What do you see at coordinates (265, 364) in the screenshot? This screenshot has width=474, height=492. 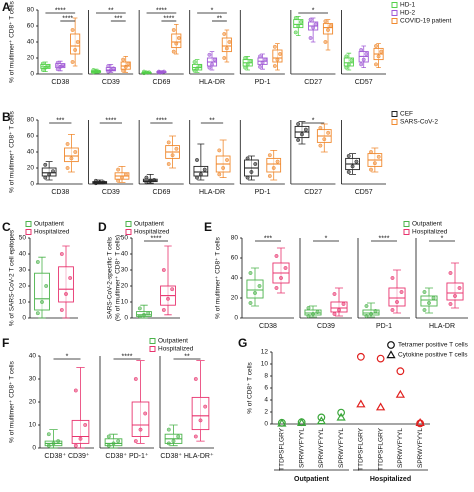 I see `y-tick-label: 10` at bounding box center [265, 364].